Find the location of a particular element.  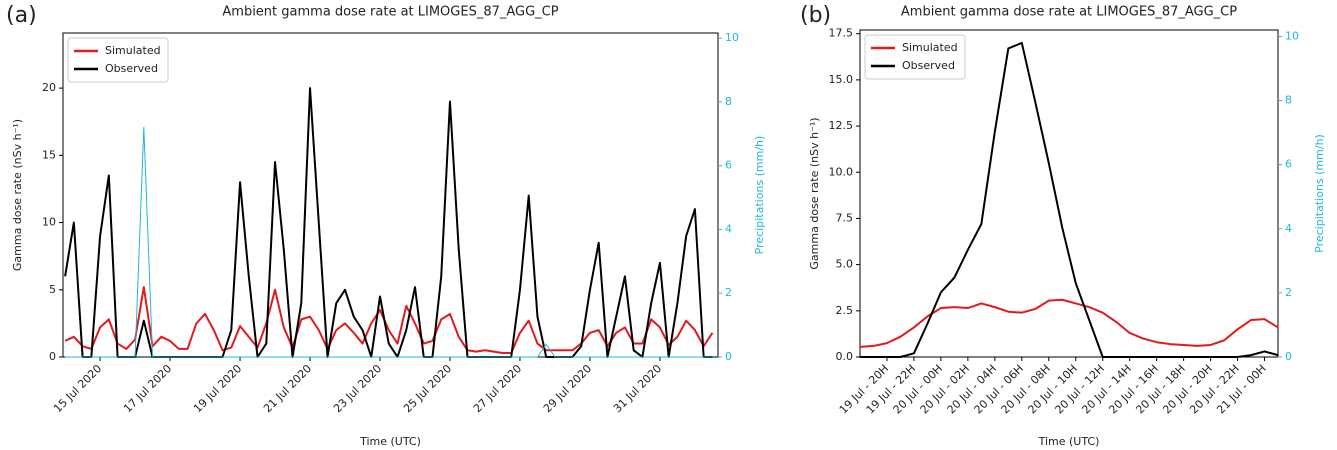

panel-label: (a) is located at coordinates (21, 15).